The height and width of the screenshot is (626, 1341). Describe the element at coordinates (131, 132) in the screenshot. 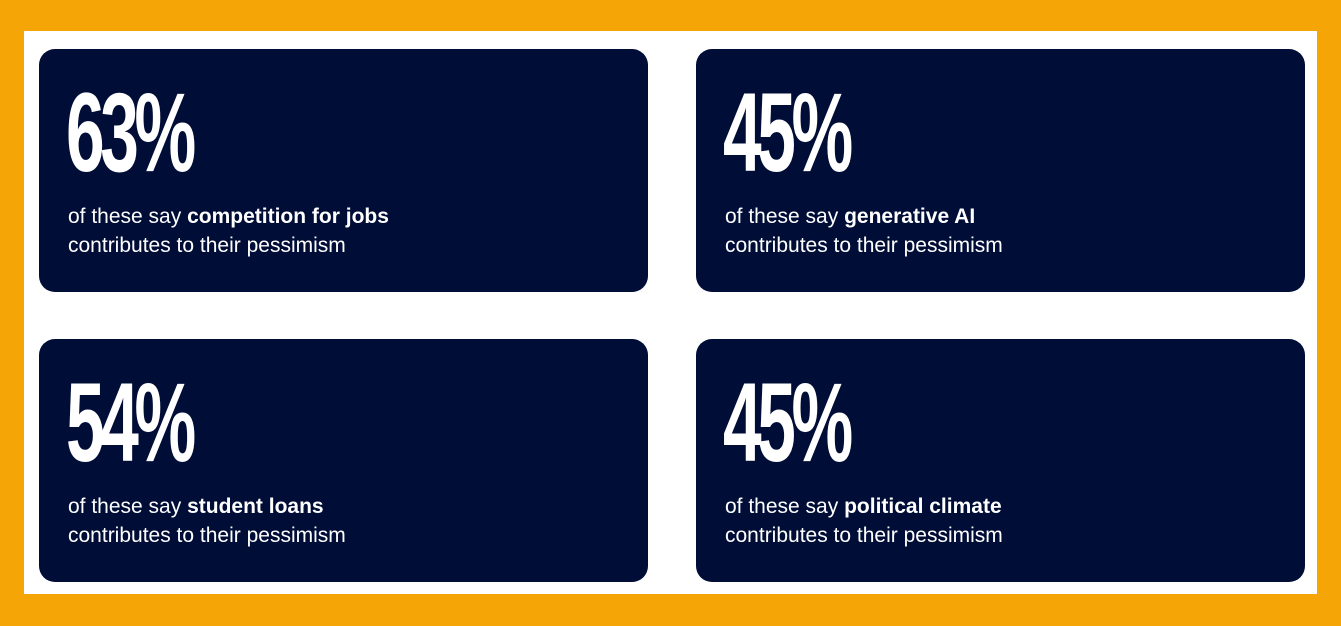

I see `stat-value: 63%` at that location.